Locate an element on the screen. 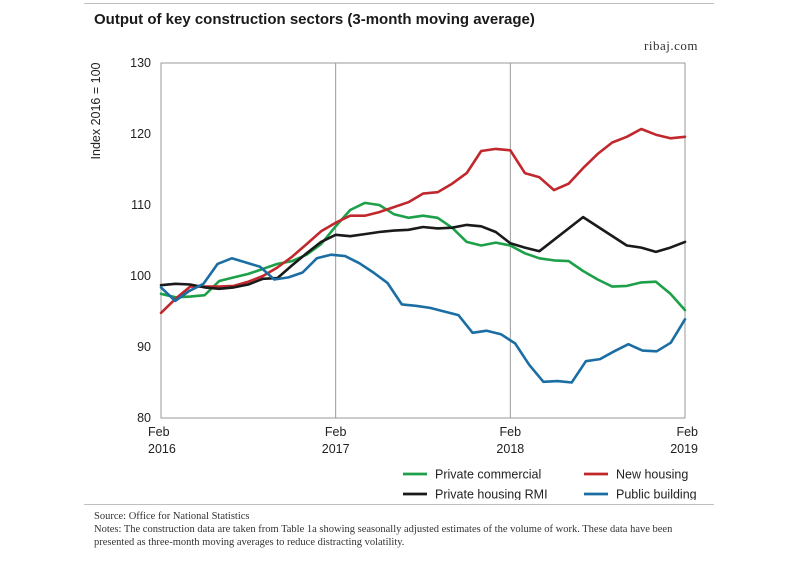 Image resolution: width=800 pixels, height=562 pixels. y-tick-label: 120 is located at coordinates (140, 134).